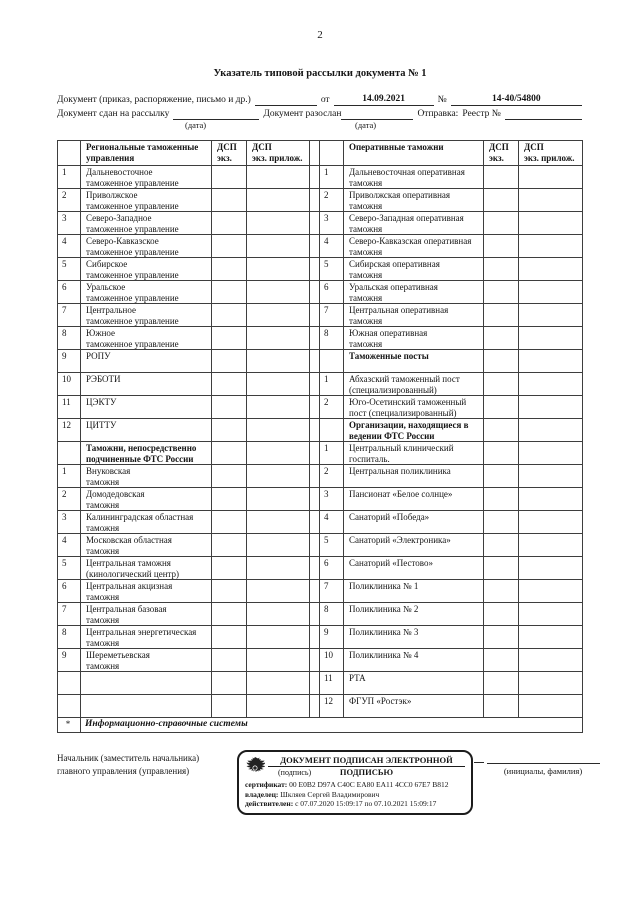  I want to click on registry-number-blank, so click(543, 113).